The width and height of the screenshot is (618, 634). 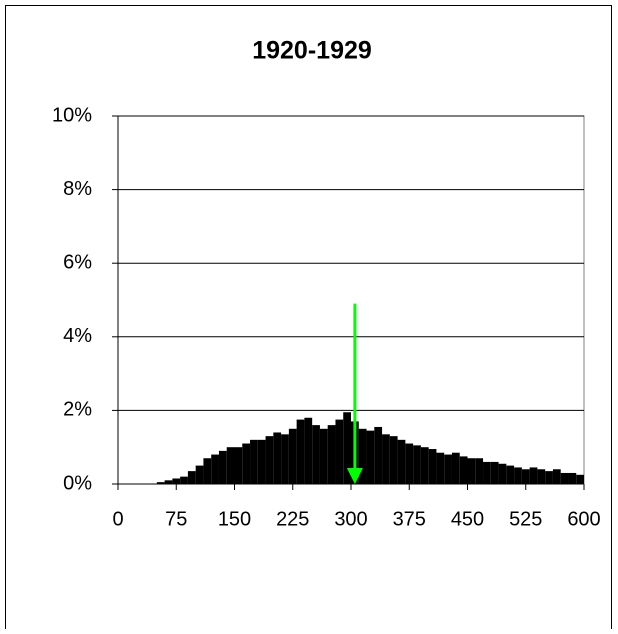 I want to click on x-tick-label: 450, so click(x=467, y=519).